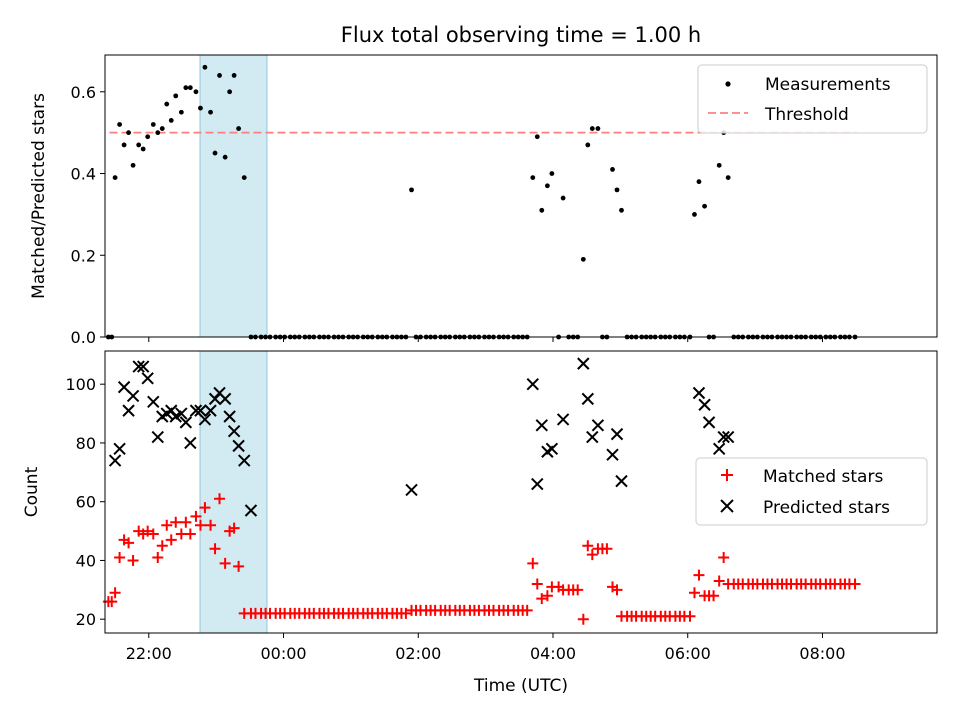  What do you see at coordinates (80, 384) in the screenshot?
I see `bottom-y-tick-label: 100` at bounding box center [80, 384].